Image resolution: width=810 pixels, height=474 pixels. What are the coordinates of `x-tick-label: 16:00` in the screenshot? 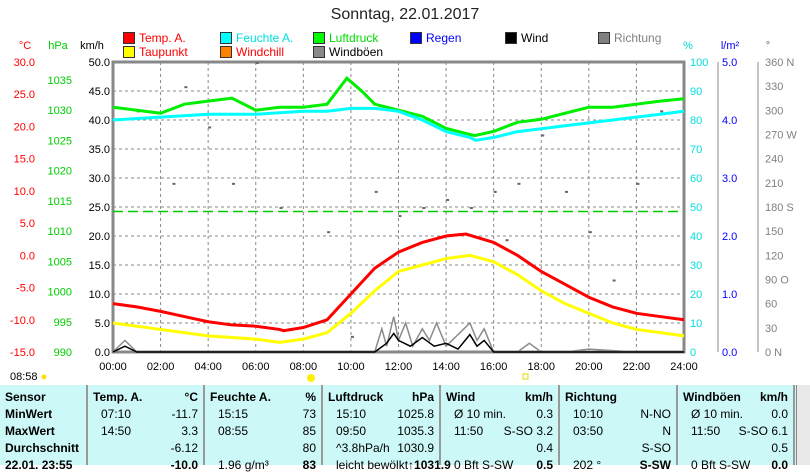 It's located at (494, 367).